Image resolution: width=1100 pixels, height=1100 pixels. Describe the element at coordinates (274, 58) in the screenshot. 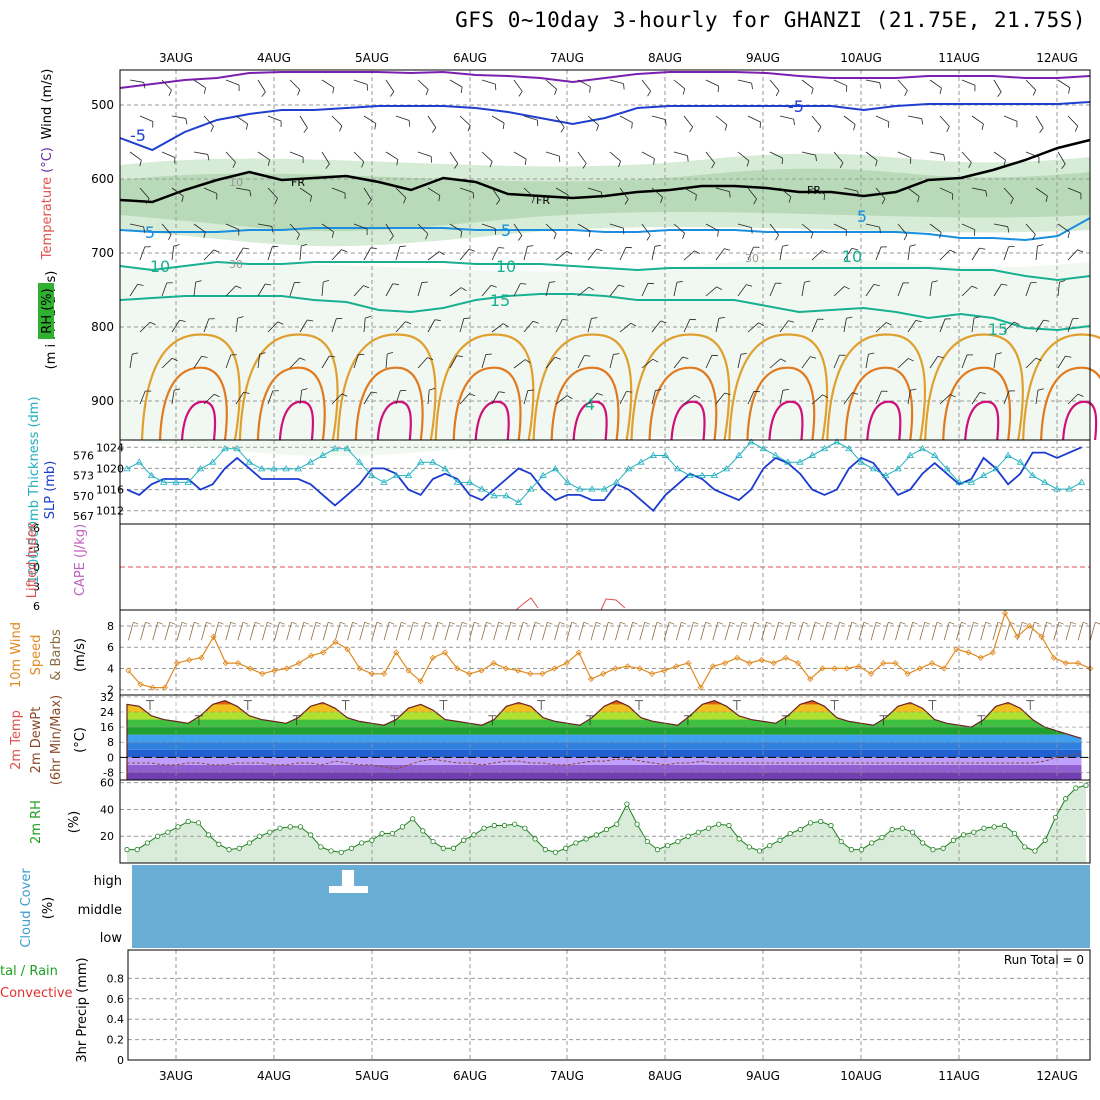

I see `date-label-top: 4AUG` at that location.